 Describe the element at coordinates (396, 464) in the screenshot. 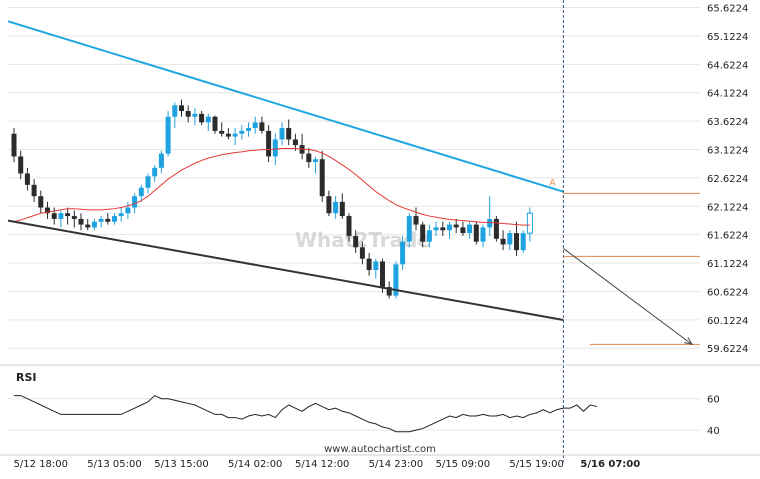

I see `x-tick-label: 5/14 23:00` at that location.